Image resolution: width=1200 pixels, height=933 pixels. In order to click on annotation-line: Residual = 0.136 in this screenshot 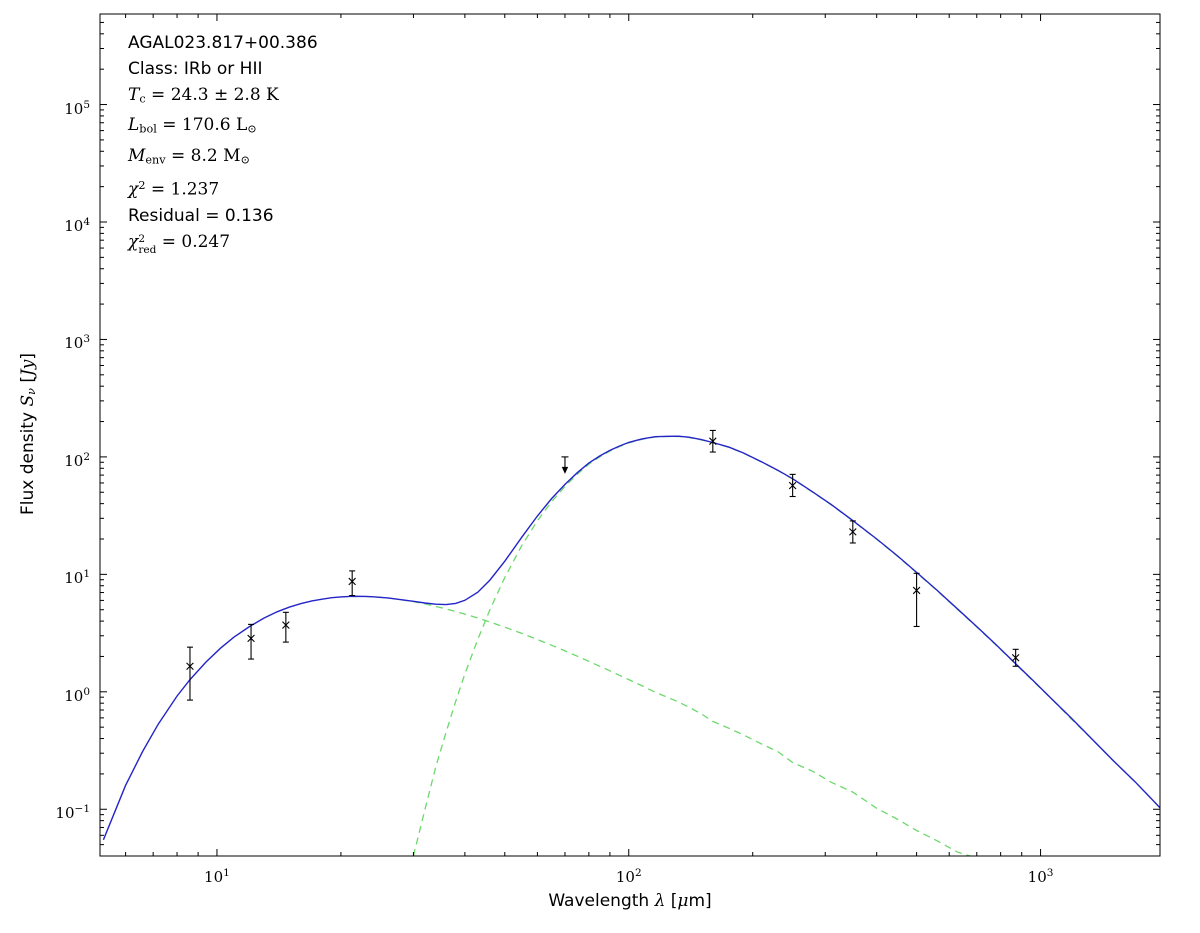, I will do `click(201, 215)`.